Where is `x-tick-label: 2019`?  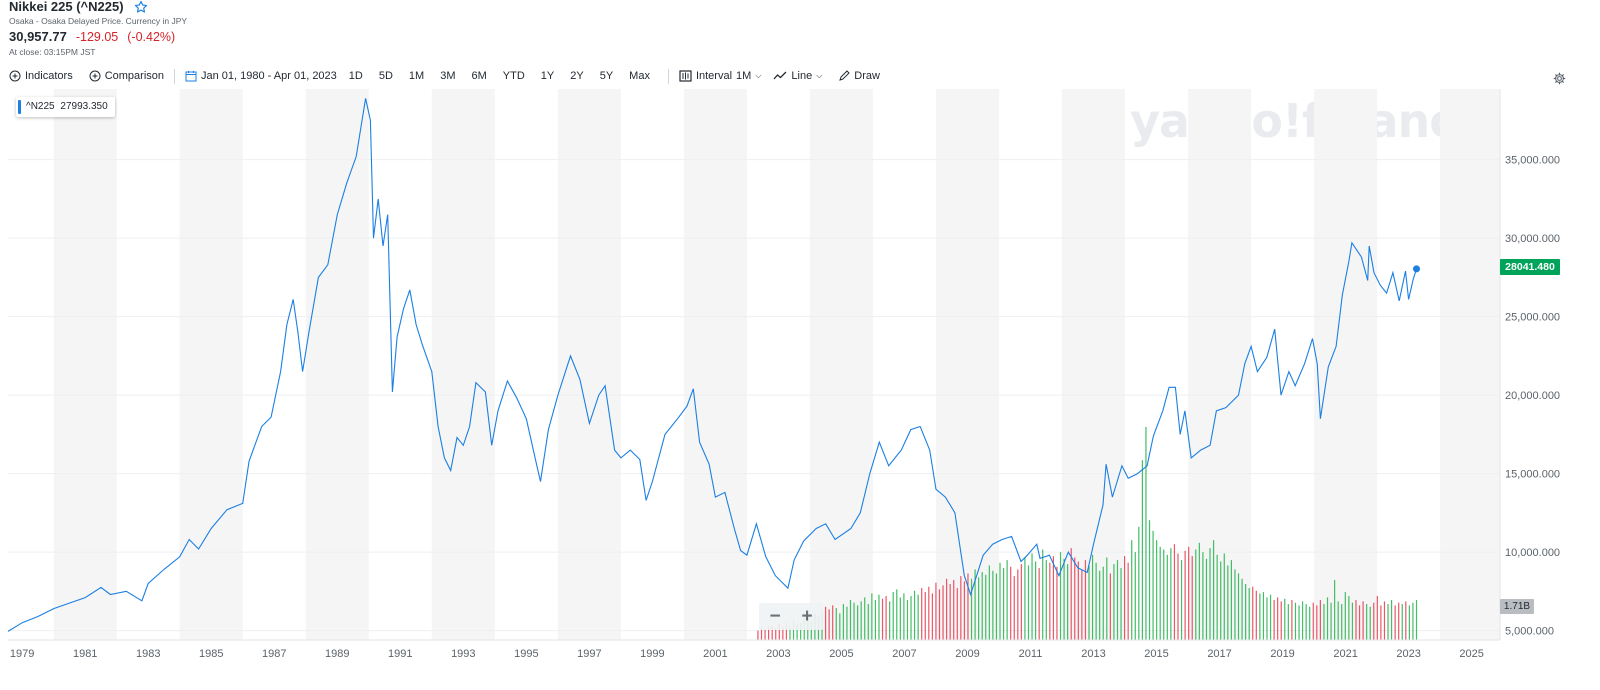
x-tick-label: 2019 is located at coordinates (1282, 654).